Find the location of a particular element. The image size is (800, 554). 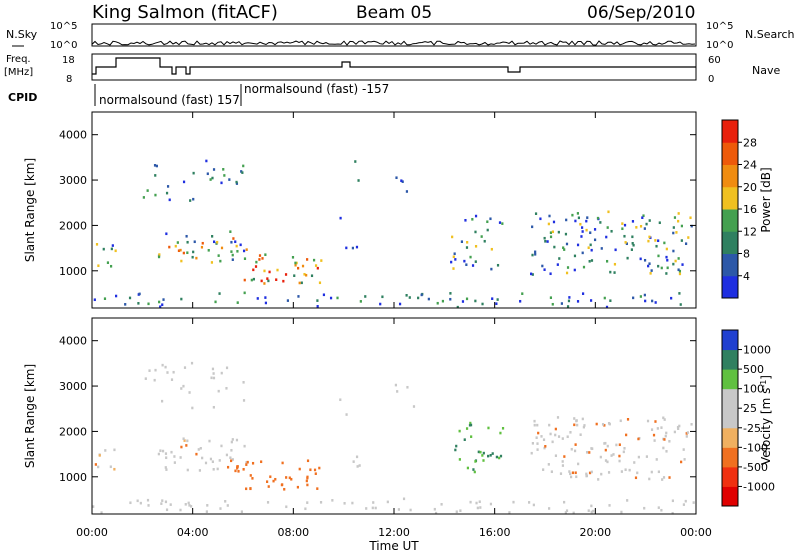

beam-title: Beam 05 is located at coordinates (394, 13).